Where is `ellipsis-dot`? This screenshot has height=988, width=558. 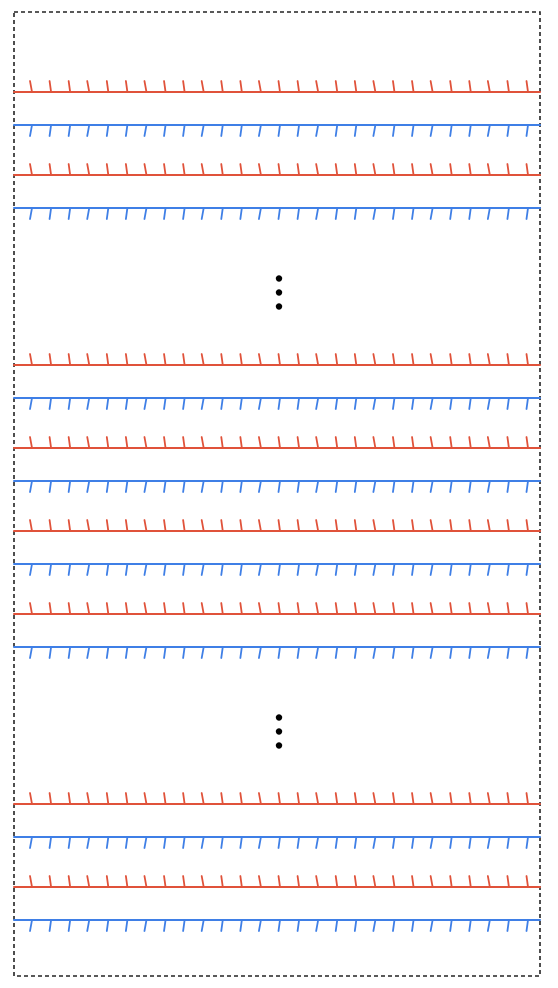 ellipsis-dot is located at coordinates (279, 731).